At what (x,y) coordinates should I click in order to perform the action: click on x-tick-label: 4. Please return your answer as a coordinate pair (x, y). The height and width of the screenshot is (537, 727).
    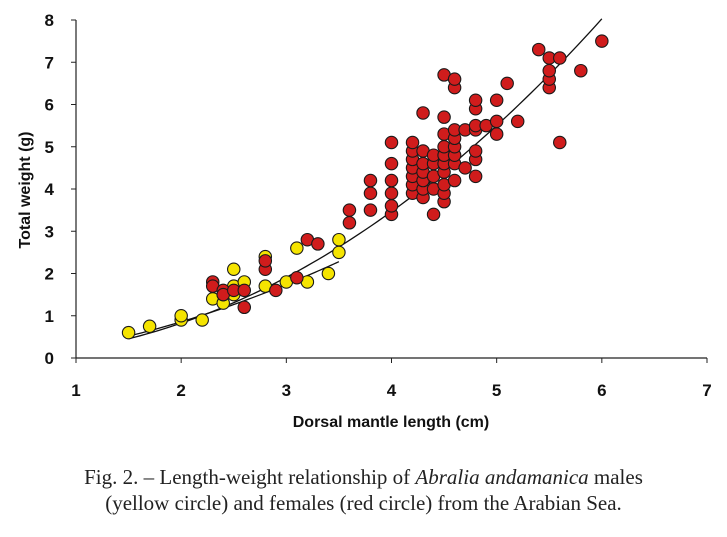
    Looking at the image, I should click on (392, 390).